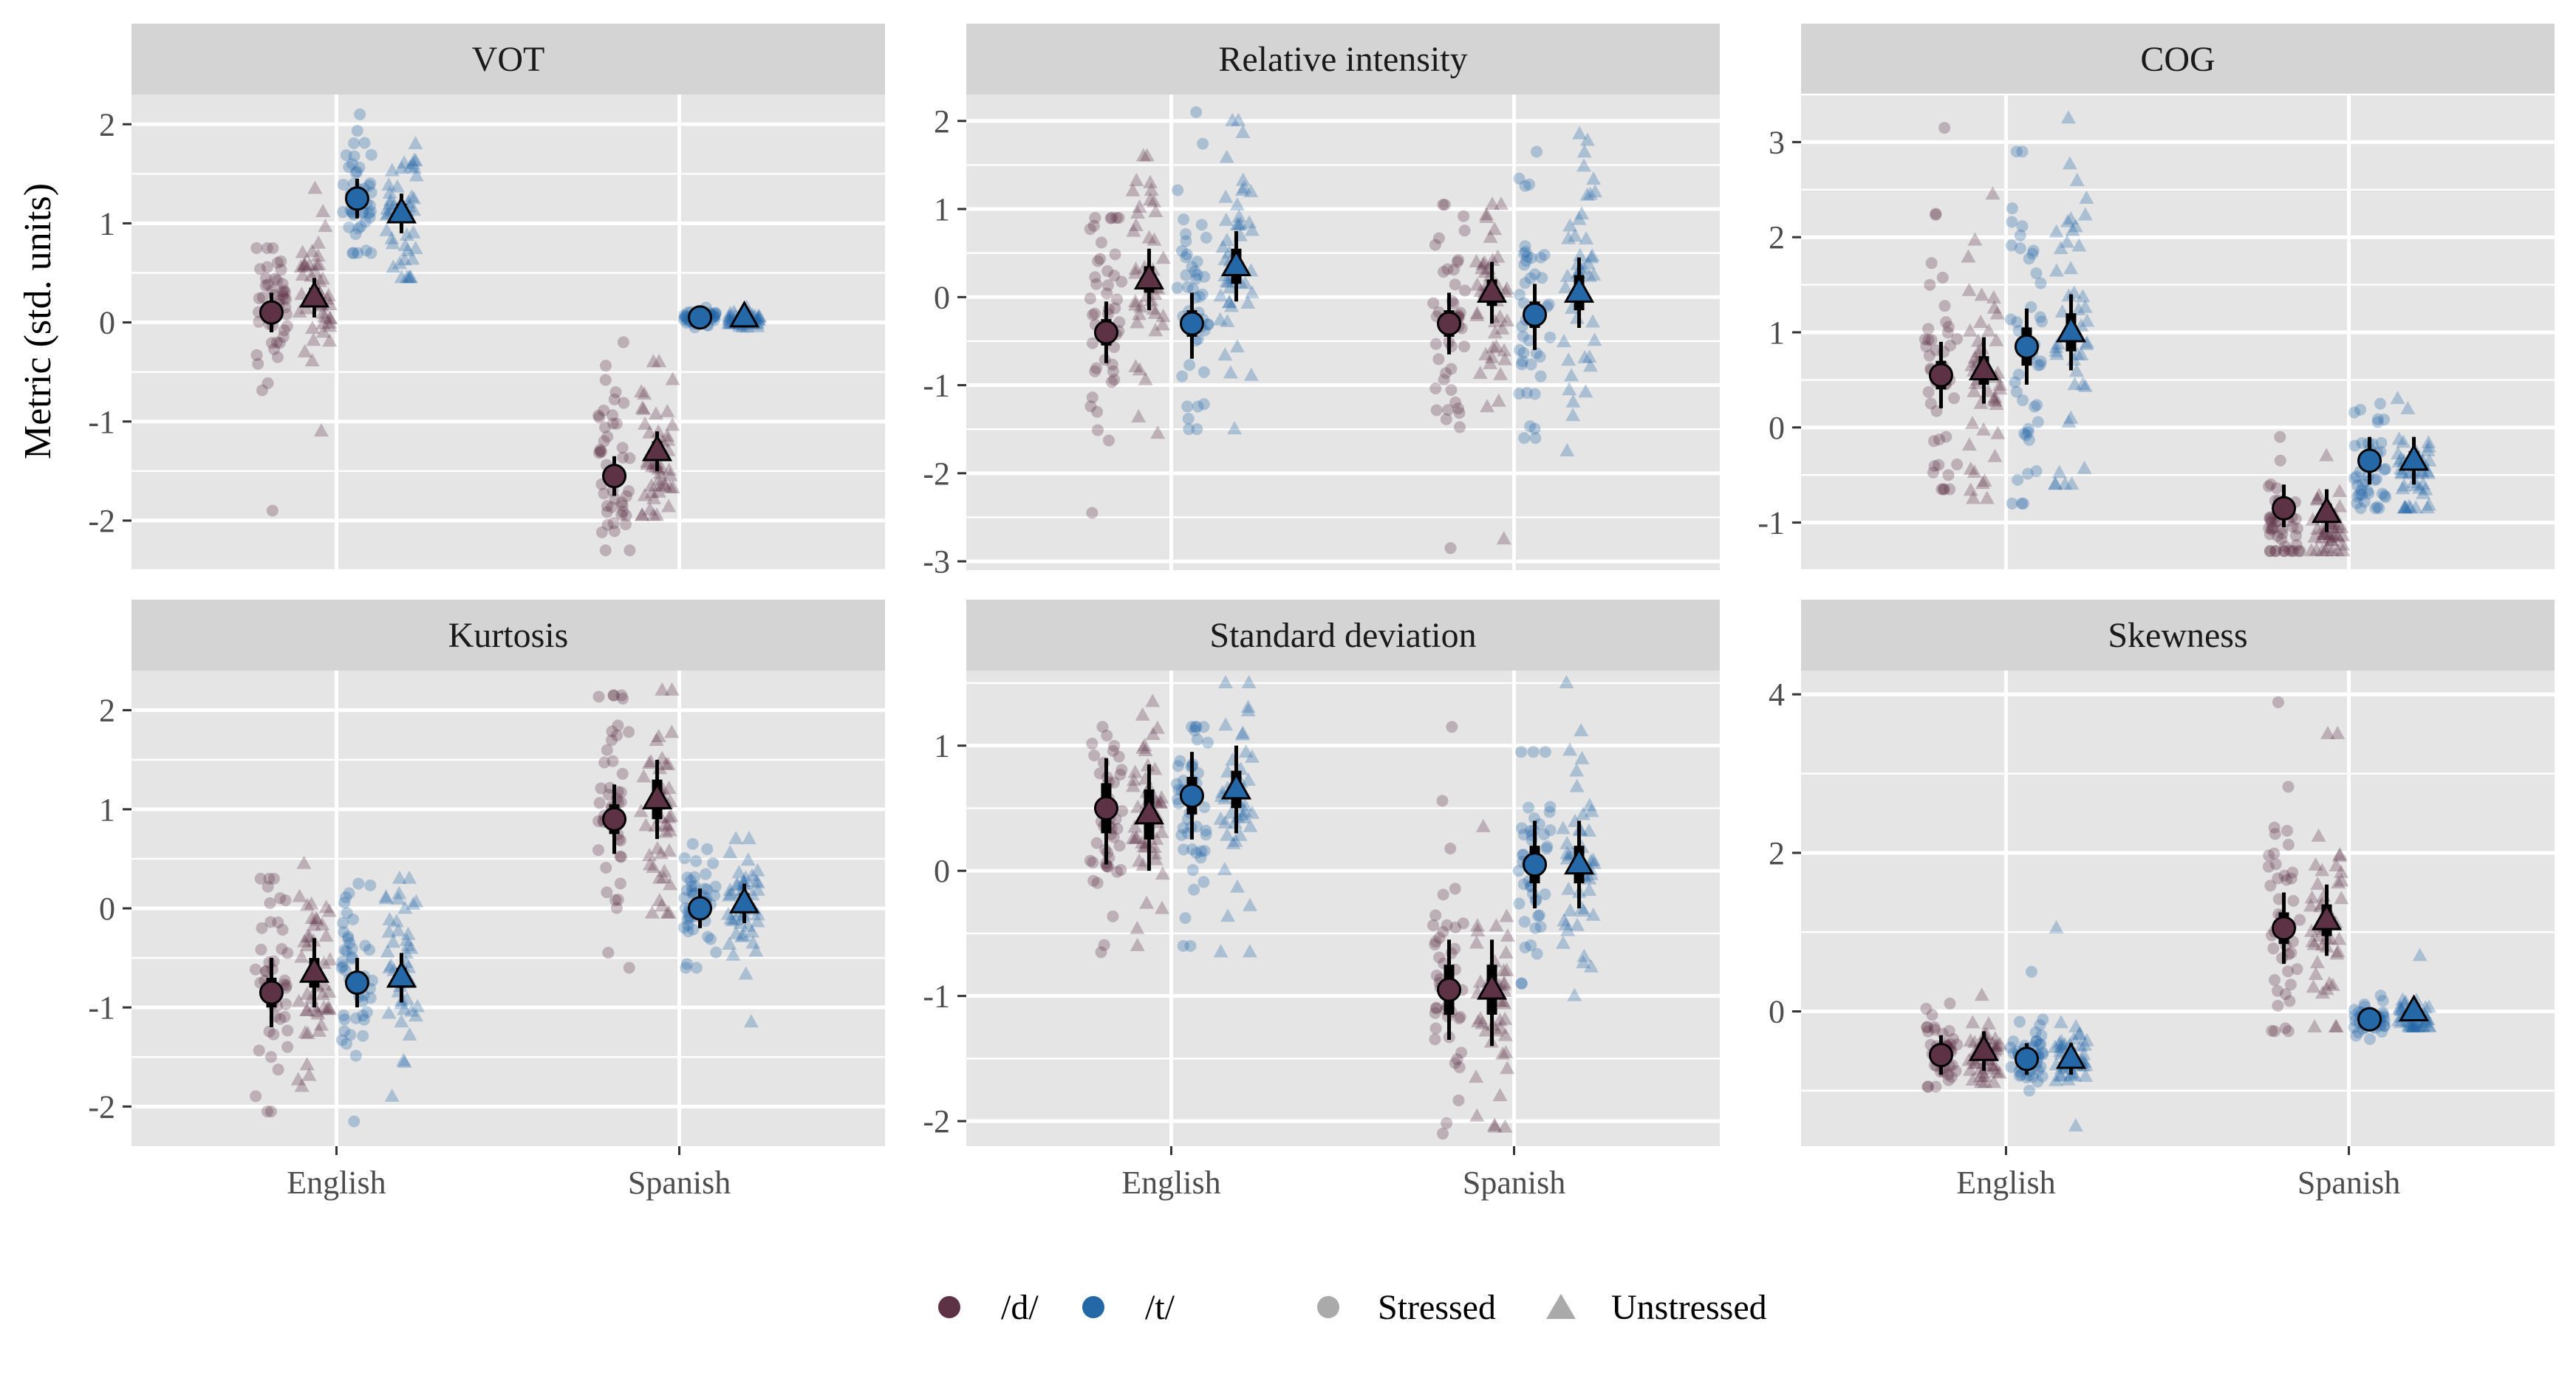  What do you see at coordinates (1020, 1308) in the screenshot?
I see `legend-label-d: /d/` at bounding box center [1020, 1308].